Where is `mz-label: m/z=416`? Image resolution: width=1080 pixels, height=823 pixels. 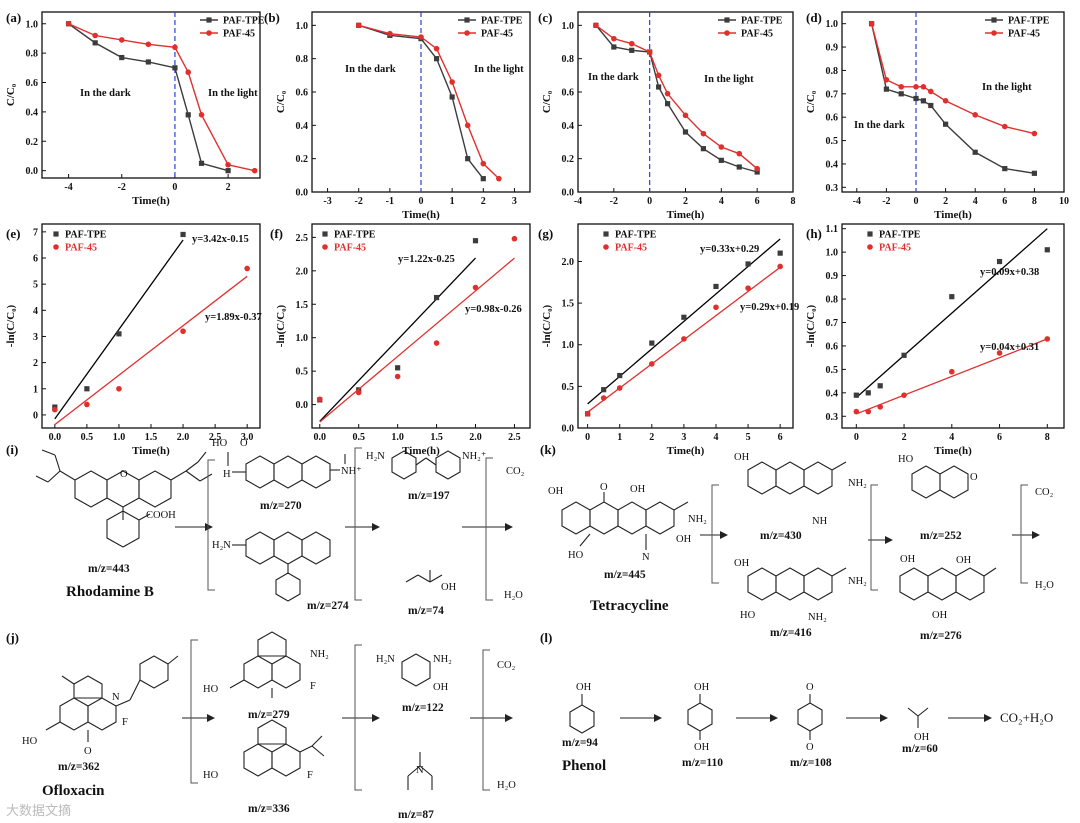 mz-label: m/z=416 is located at coordinates (791, 633).